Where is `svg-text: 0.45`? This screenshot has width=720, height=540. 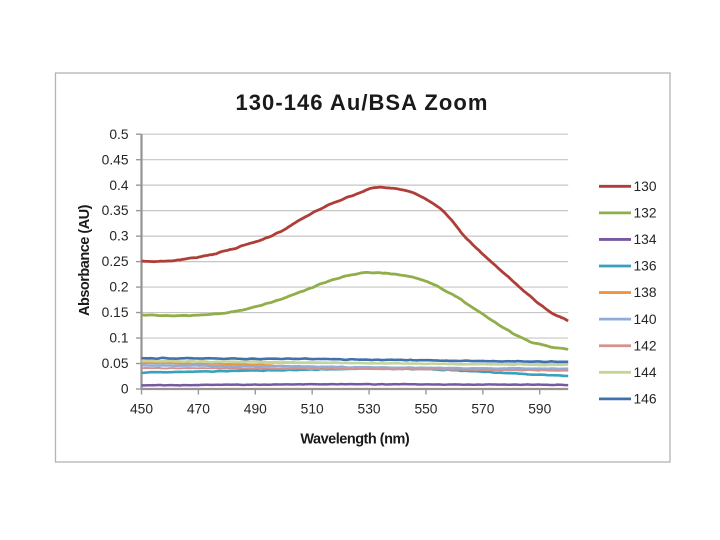
svg-text: 0.45 is located at coordinates (115, 159).